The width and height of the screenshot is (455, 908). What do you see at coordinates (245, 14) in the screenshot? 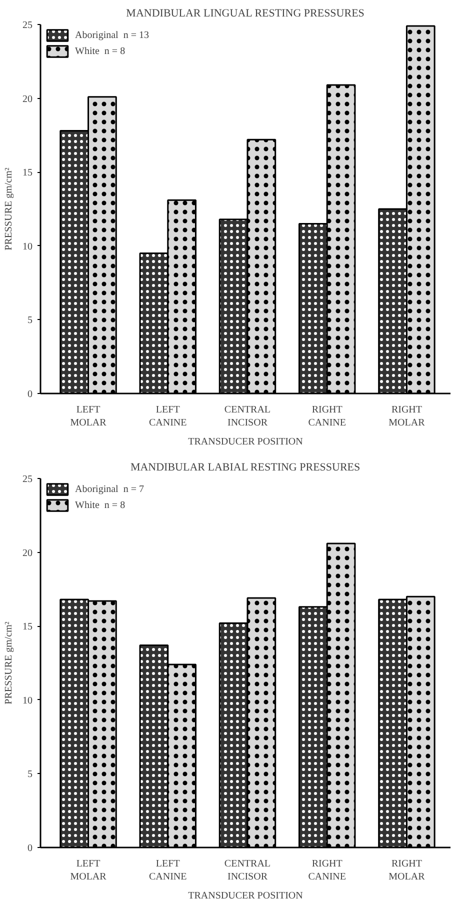
I see `chart-title: MANDIBULAR LINGUAL RESTING PRESSURES` at bounding box center [245, 14].